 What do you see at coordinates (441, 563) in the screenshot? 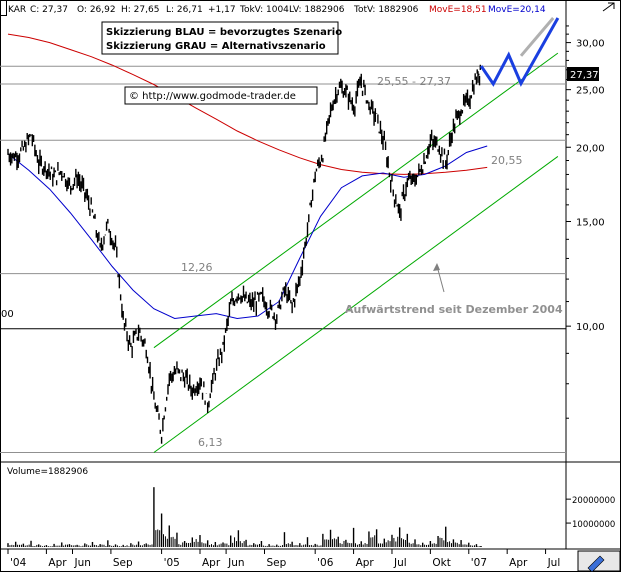
I see `time-tick-label: Okt` at bounding box center [441, 563].